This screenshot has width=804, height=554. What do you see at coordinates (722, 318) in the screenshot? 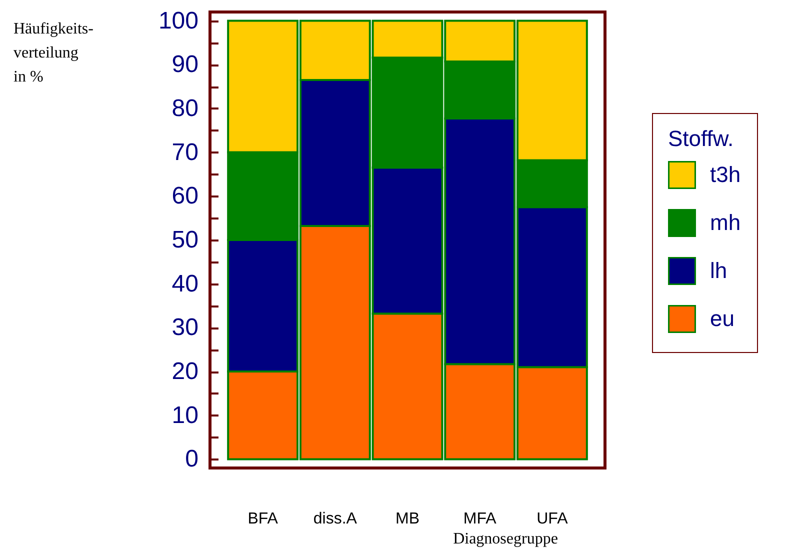
I see `legend-label: eu` at bounding box center [722, 318].